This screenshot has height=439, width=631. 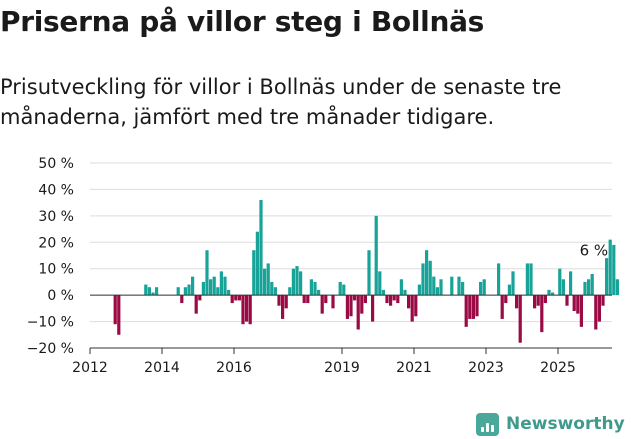 I want to click on brand-name: Newsworthy, so click(x=565, y=424).